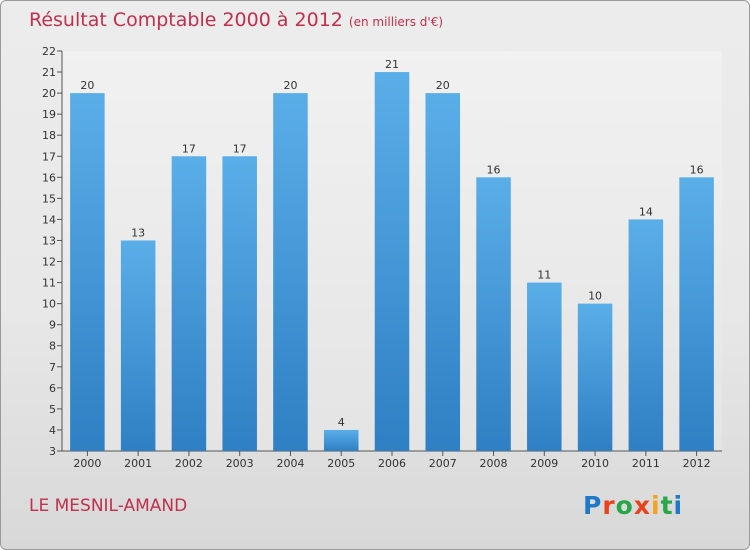 This screenshot has height=550, width=750. I want to click on y-tick-label: 20, so click(49, 93).